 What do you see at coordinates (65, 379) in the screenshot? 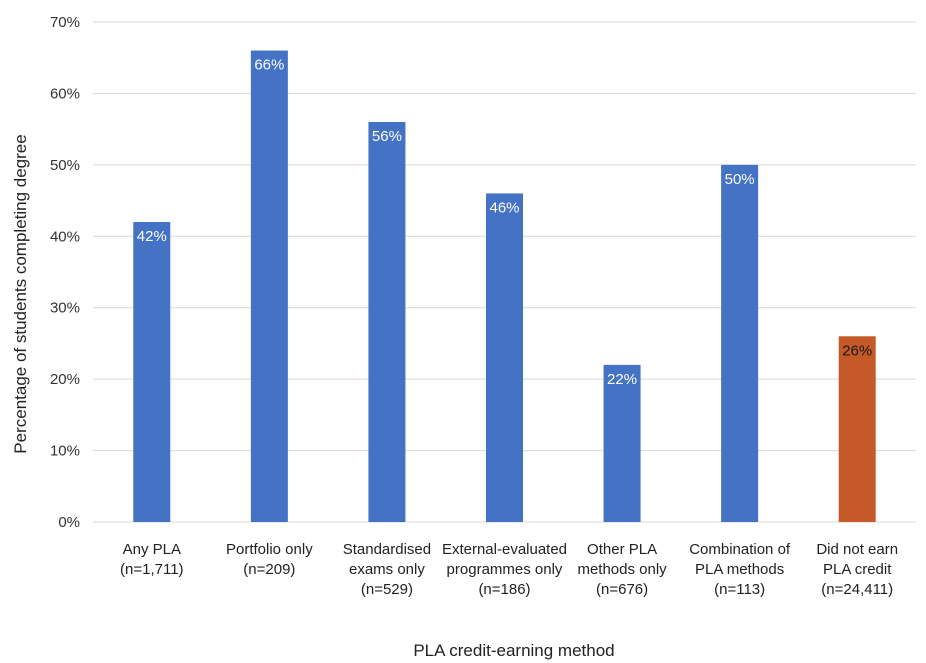
I see `y-tick-label: 20%` at bounding box center [65, 379].